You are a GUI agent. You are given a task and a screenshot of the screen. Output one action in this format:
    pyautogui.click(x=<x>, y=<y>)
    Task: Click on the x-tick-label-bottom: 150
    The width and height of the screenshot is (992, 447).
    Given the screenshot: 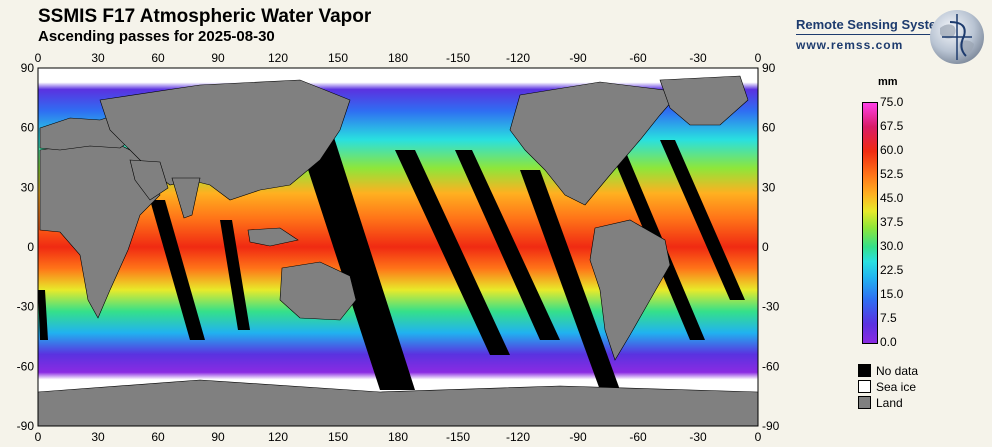 What is the action you would take?
    pyautogui.click(x=338, y=437)
    